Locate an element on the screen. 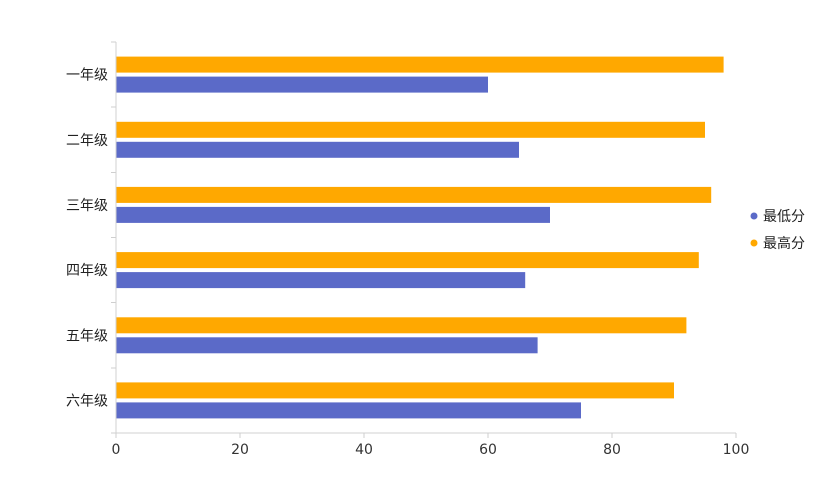 Image resolution: width=835 pixels, height=498 pixels. category-label: 六年级 is located at coordinates (87, 401).